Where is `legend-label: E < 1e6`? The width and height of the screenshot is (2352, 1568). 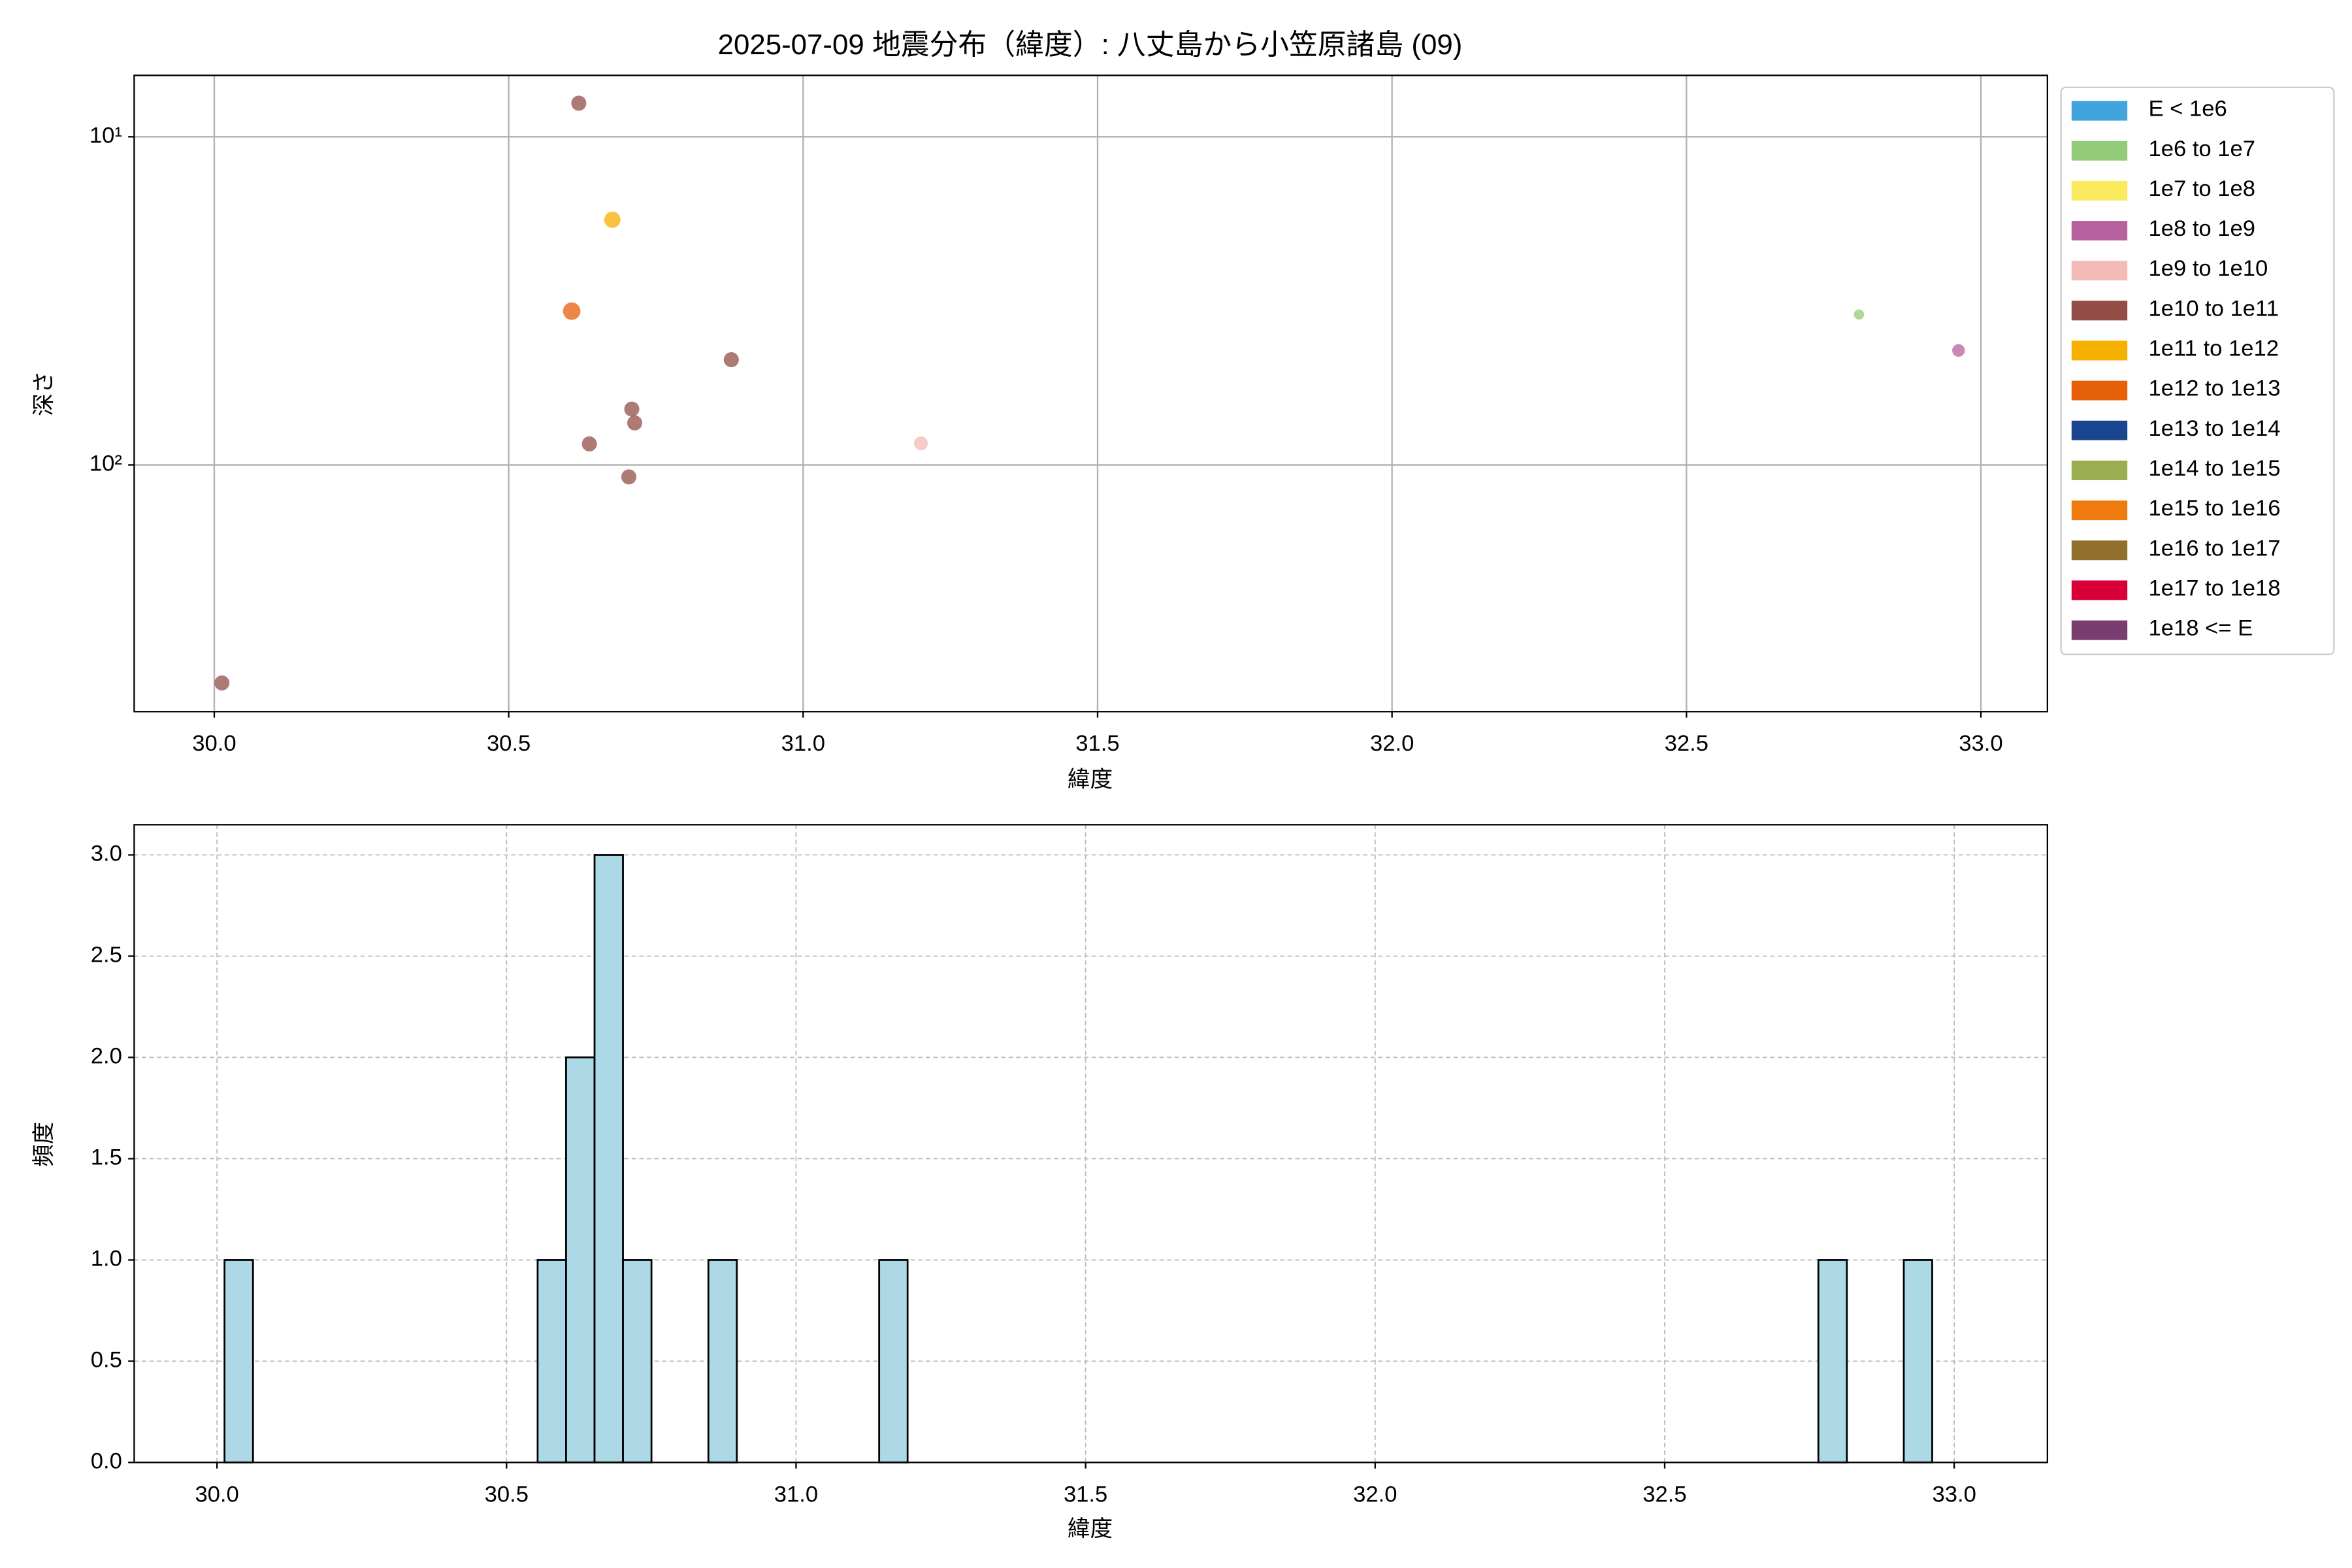 legend-label: E < 1e6 is located at coordinates (2187, 109).